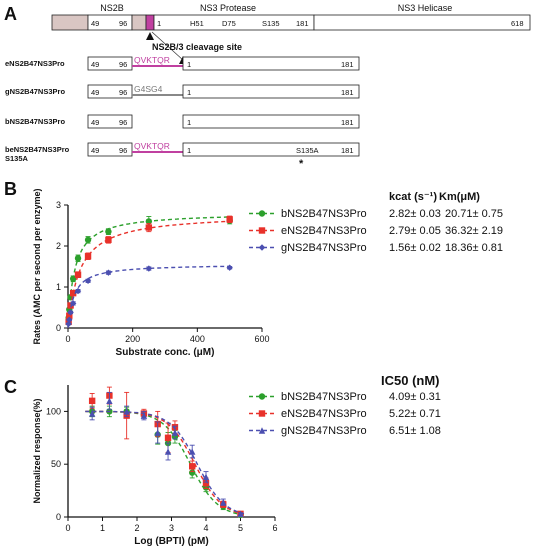  I want to click on c-legend-1-name: eNS2B47NS3Pro, so click(324, 414).